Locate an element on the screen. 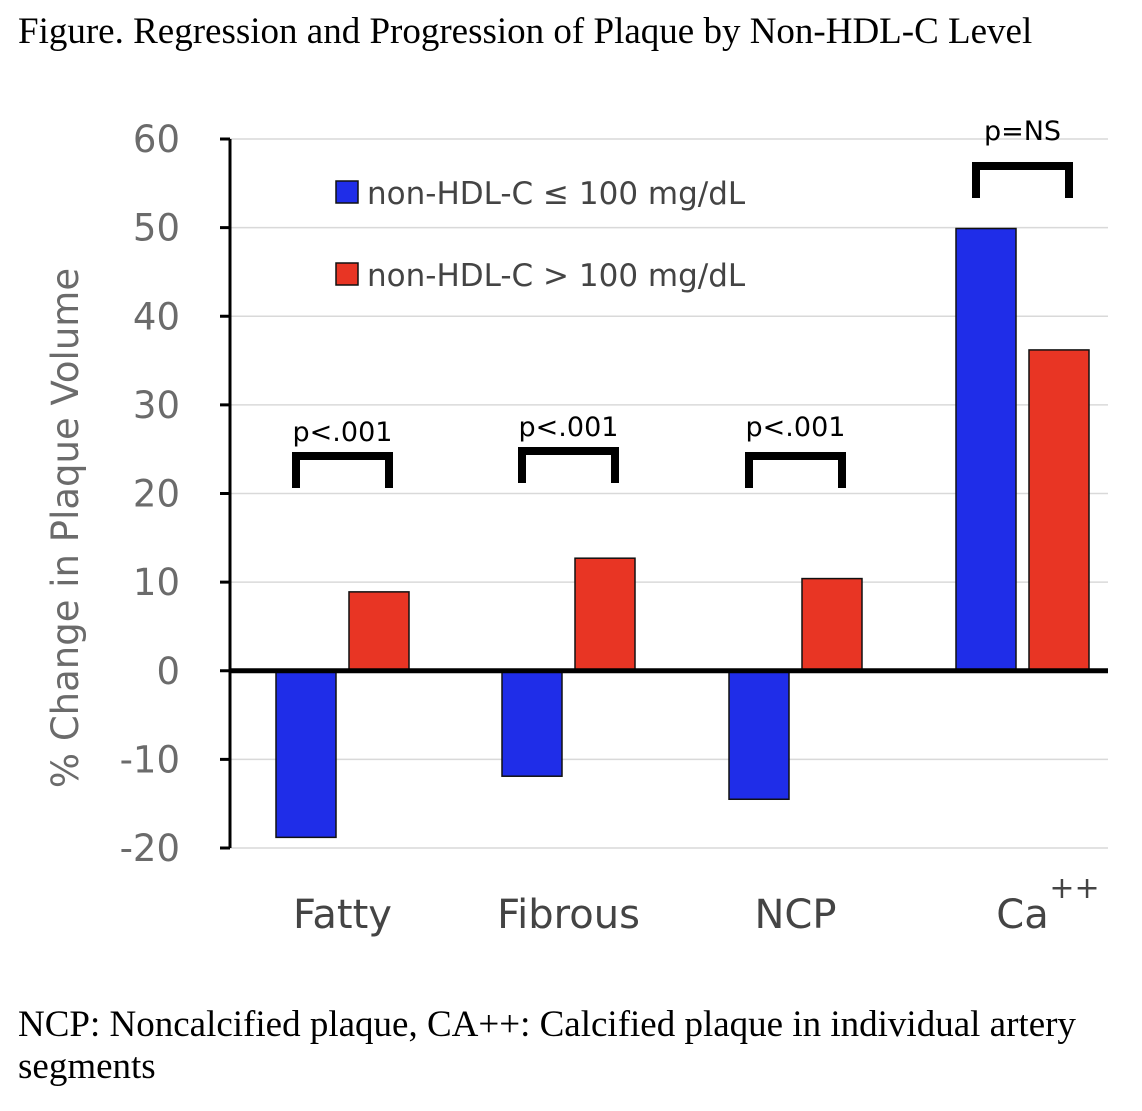 This screenshot has height=1111, width=1142. x-category-label: Ca is located at coordinates (1022, 915).